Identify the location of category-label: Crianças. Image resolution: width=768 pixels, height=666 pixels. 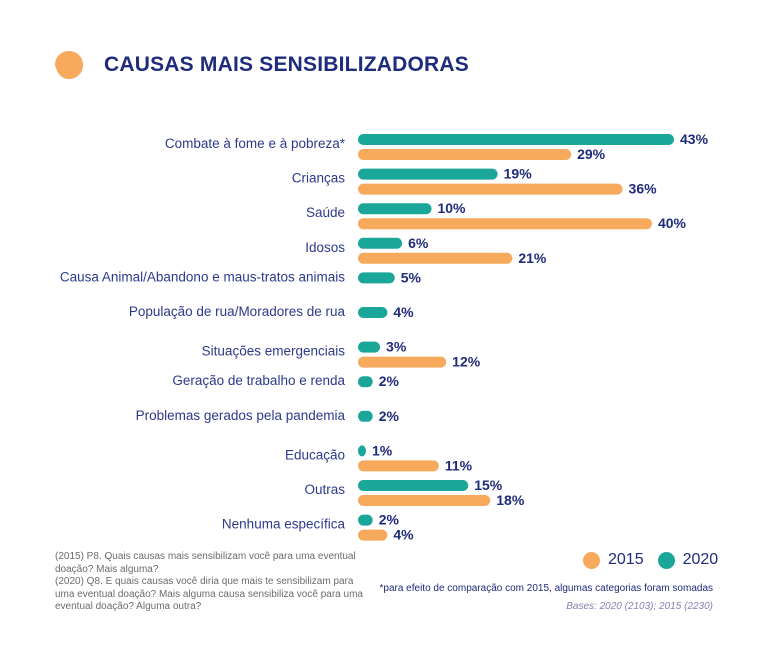
(319, 178).